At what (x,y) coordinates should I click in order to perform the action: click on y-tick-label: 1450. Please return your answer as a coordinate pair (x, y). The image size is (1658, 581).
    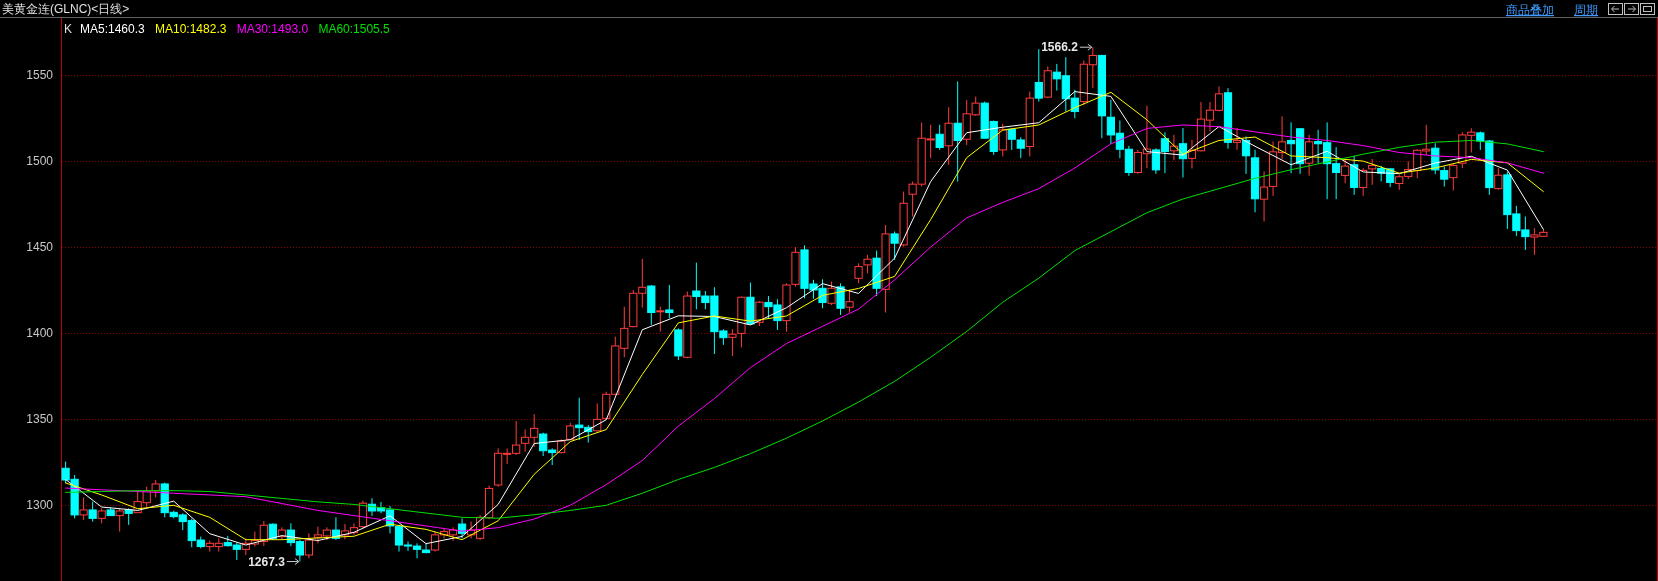
    Looking at the image, I should click on (40, 247).